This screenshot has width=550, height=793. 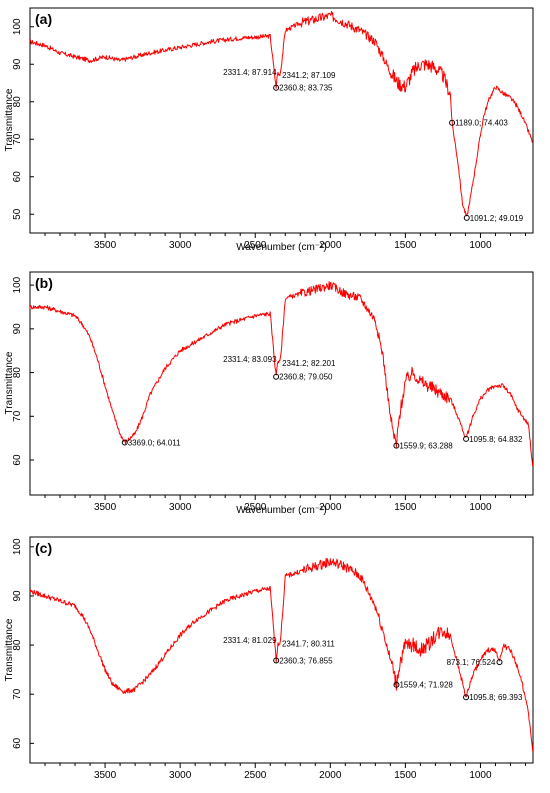 What do you see at coordinates (43, 548) in the screenshot?
I see `panel-label: (c)` at bounding box center [43, 548].